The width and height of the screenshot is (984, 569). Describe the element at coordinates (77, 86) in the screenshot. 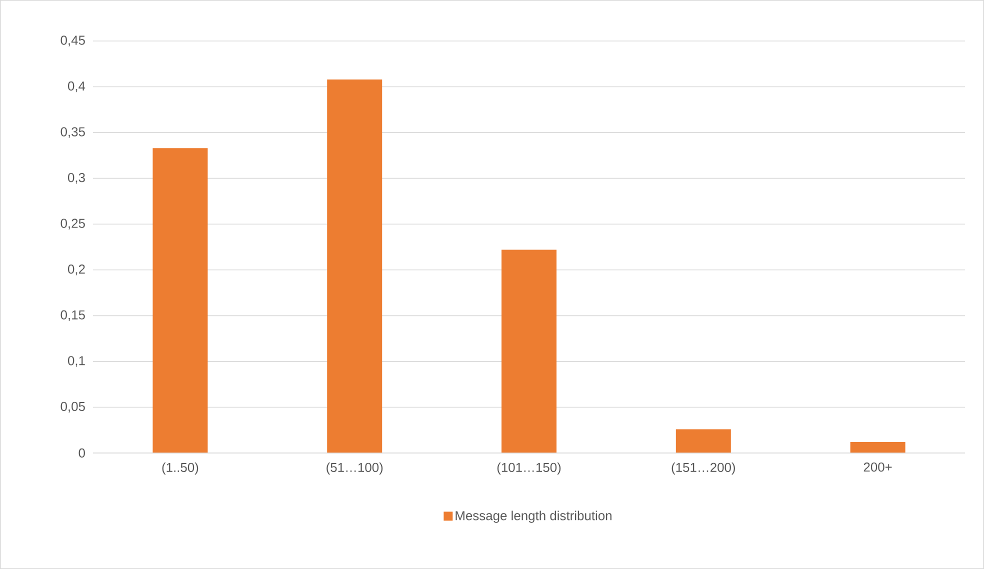

I see `y-tick-label: 0,4` at that location.